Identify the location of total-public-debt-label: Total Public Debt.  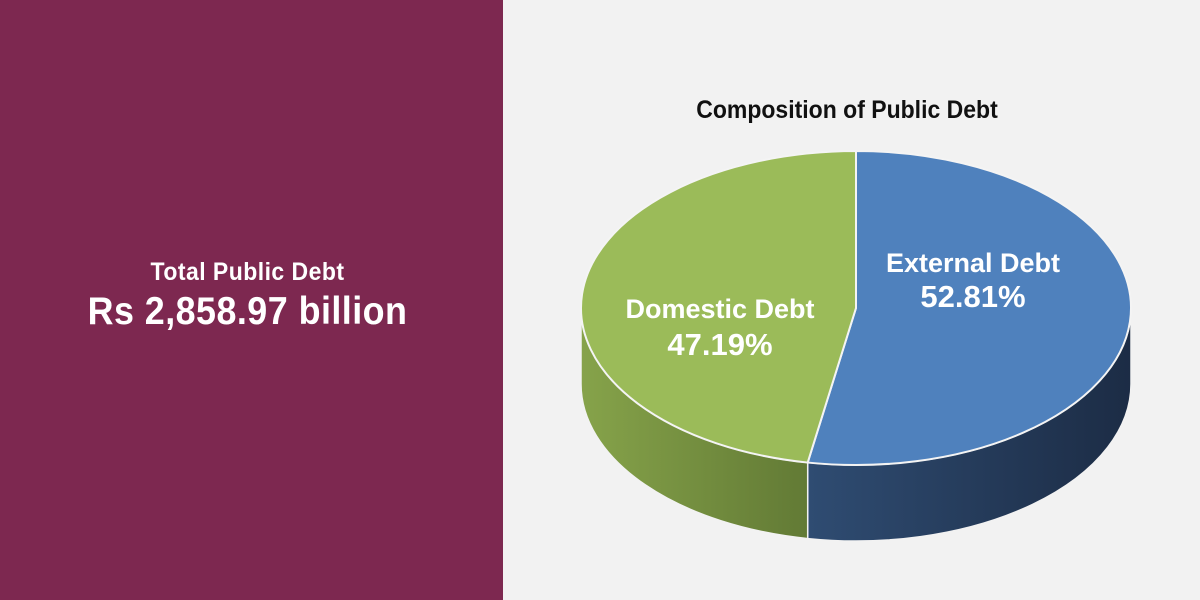
(247, 272).